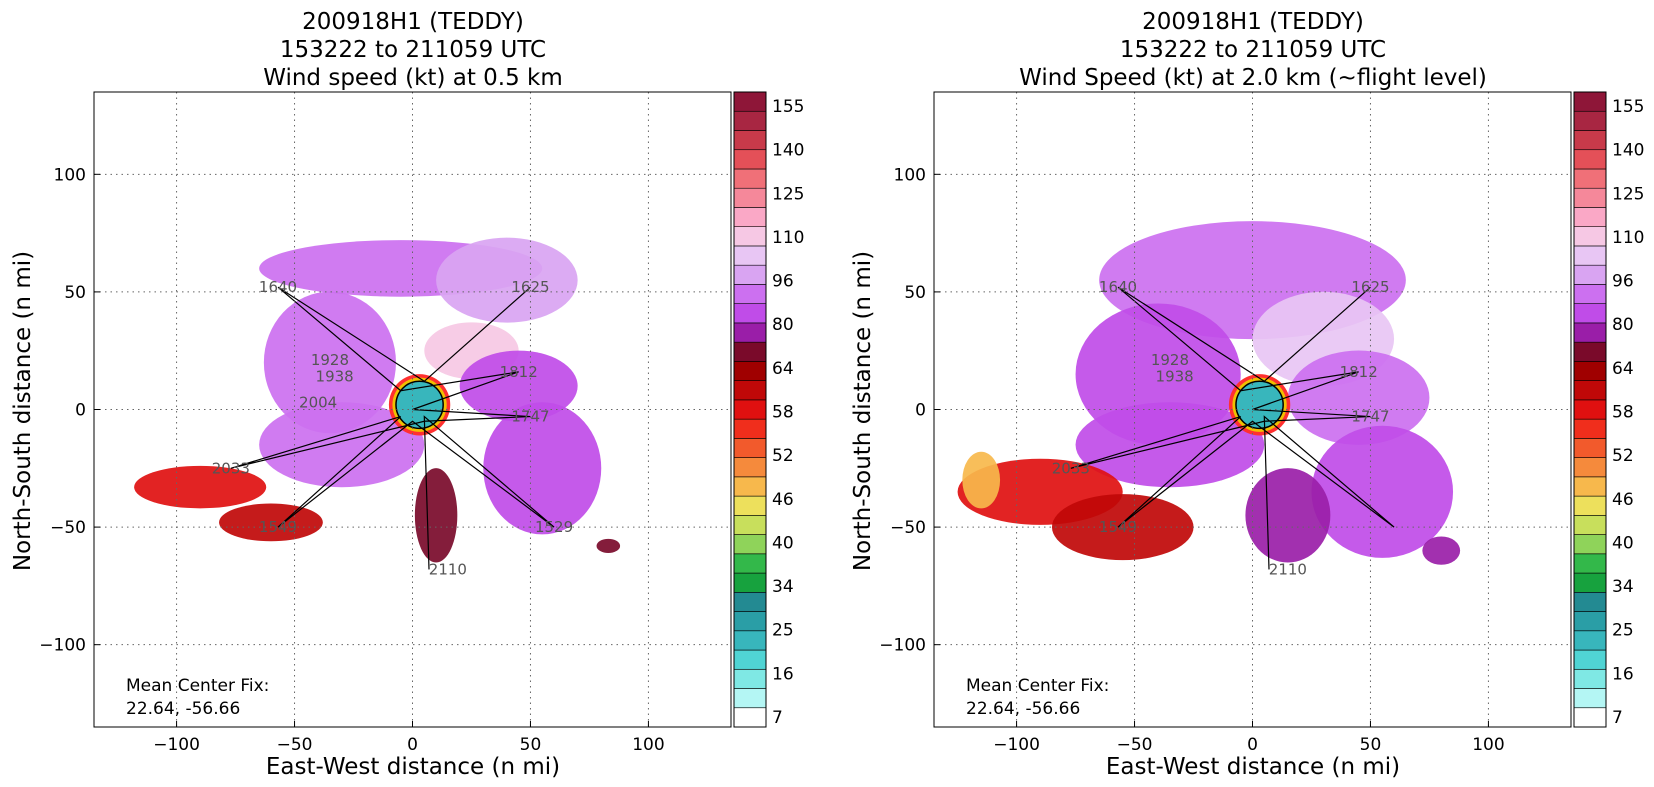 The image size is (1654, 787). I want to click on left-ytick-label-0: −100, so click(62, 646).